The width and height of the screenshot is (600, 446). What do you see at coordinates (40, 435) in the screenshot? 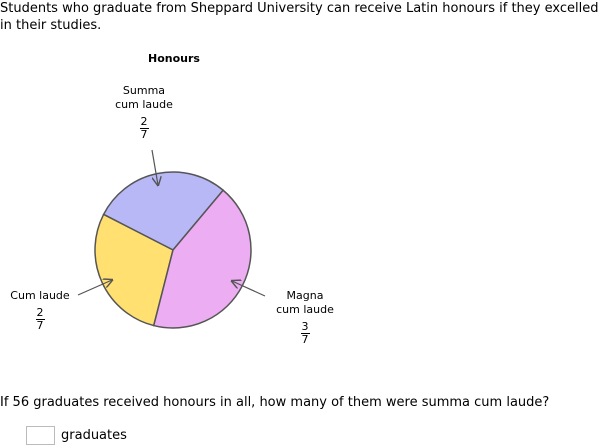
I see `answer-input` at bounding box center [40, 435].